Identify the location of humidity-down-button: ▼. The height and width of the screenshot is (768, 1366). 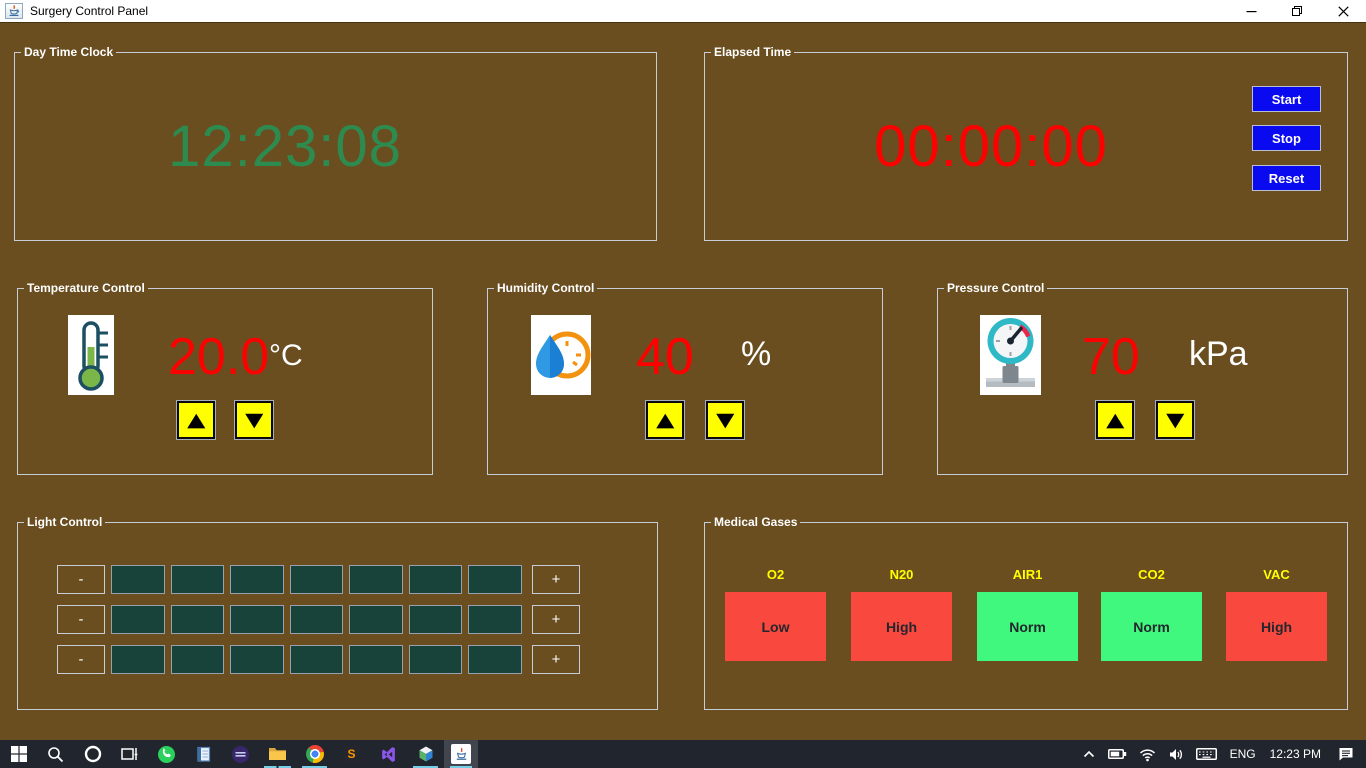
(725, 420).